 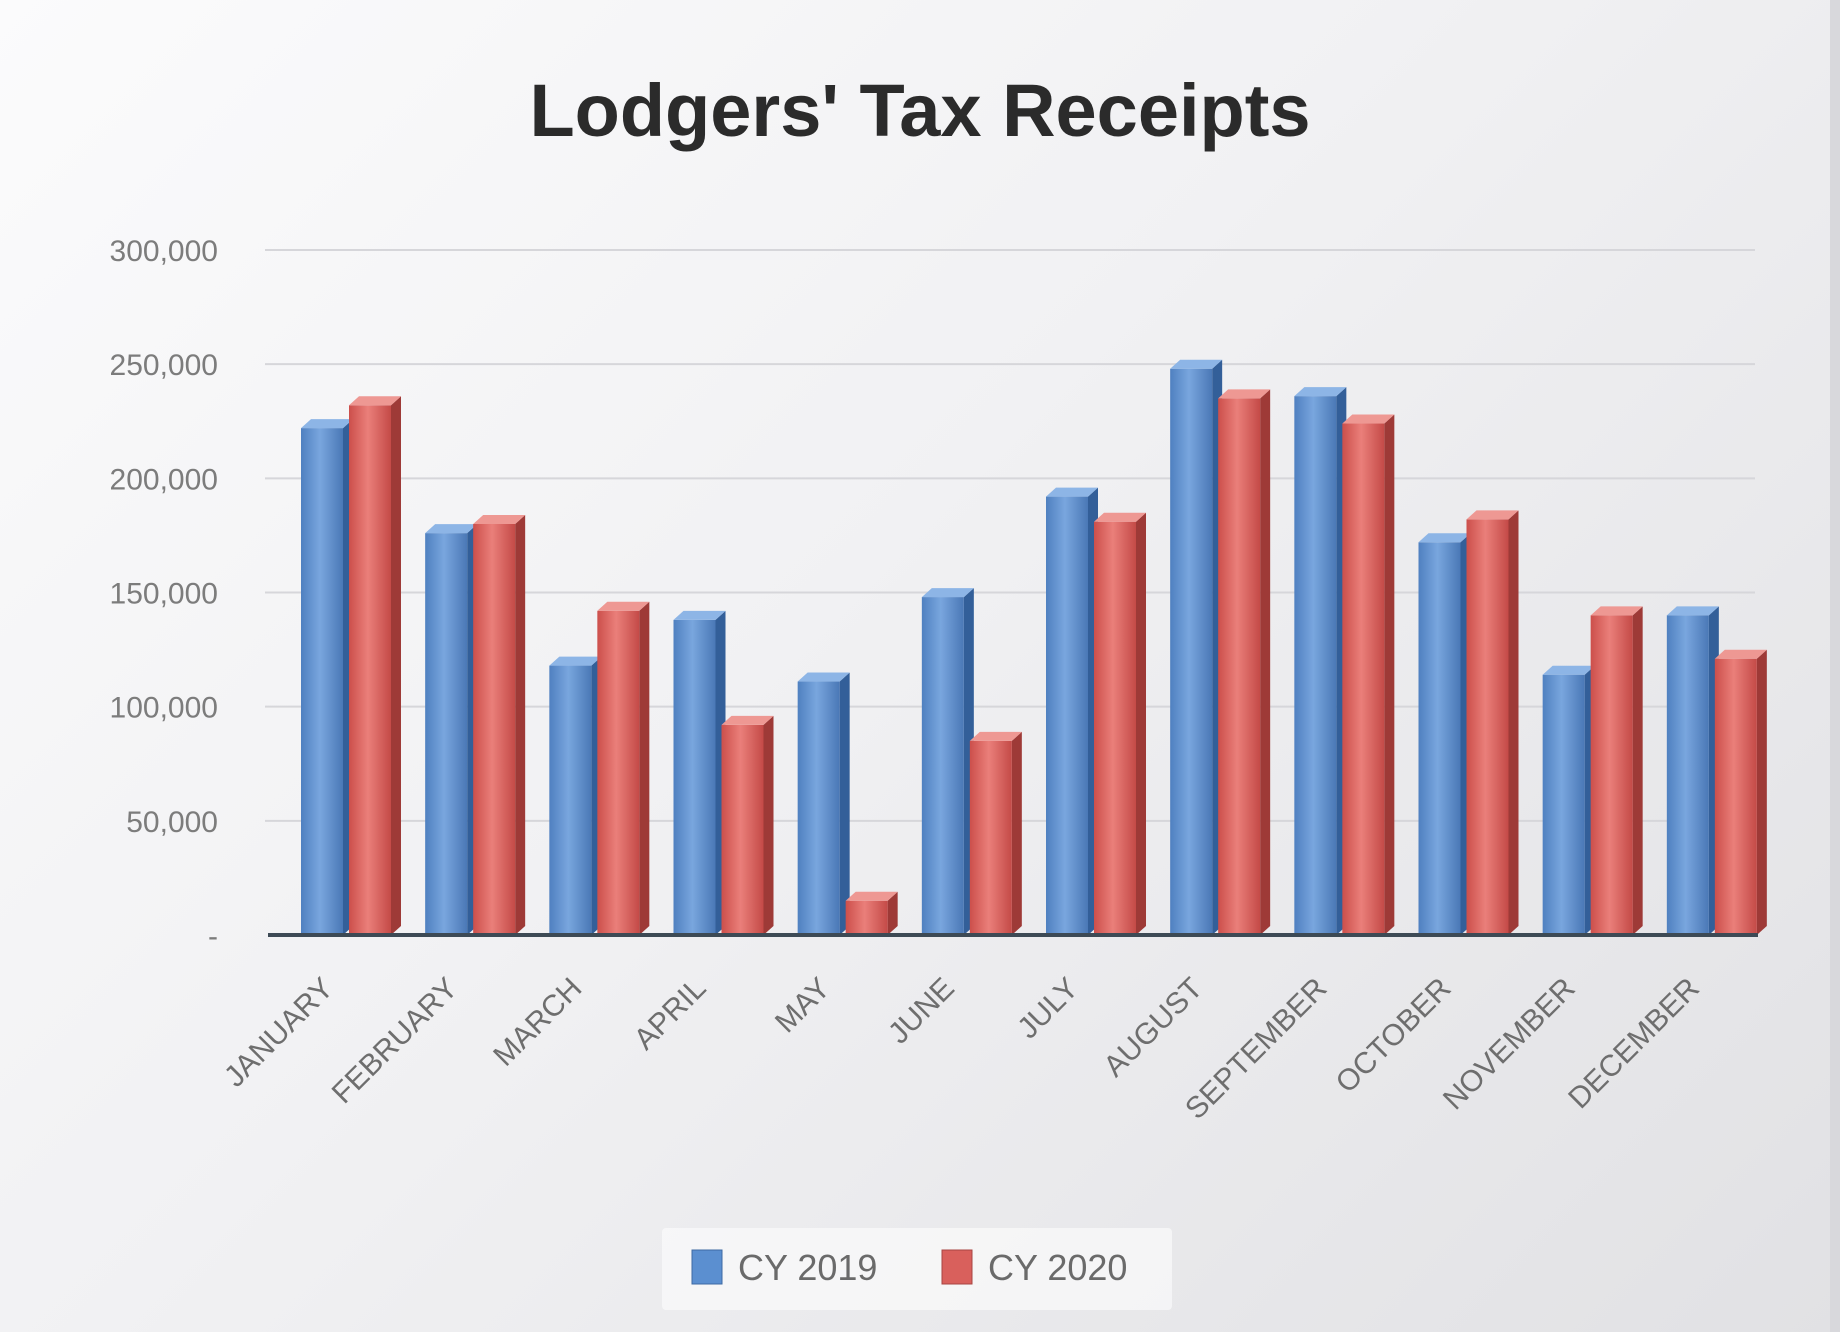 I want to click on bar-cy-2019-september, so click(x=1320, y=661).